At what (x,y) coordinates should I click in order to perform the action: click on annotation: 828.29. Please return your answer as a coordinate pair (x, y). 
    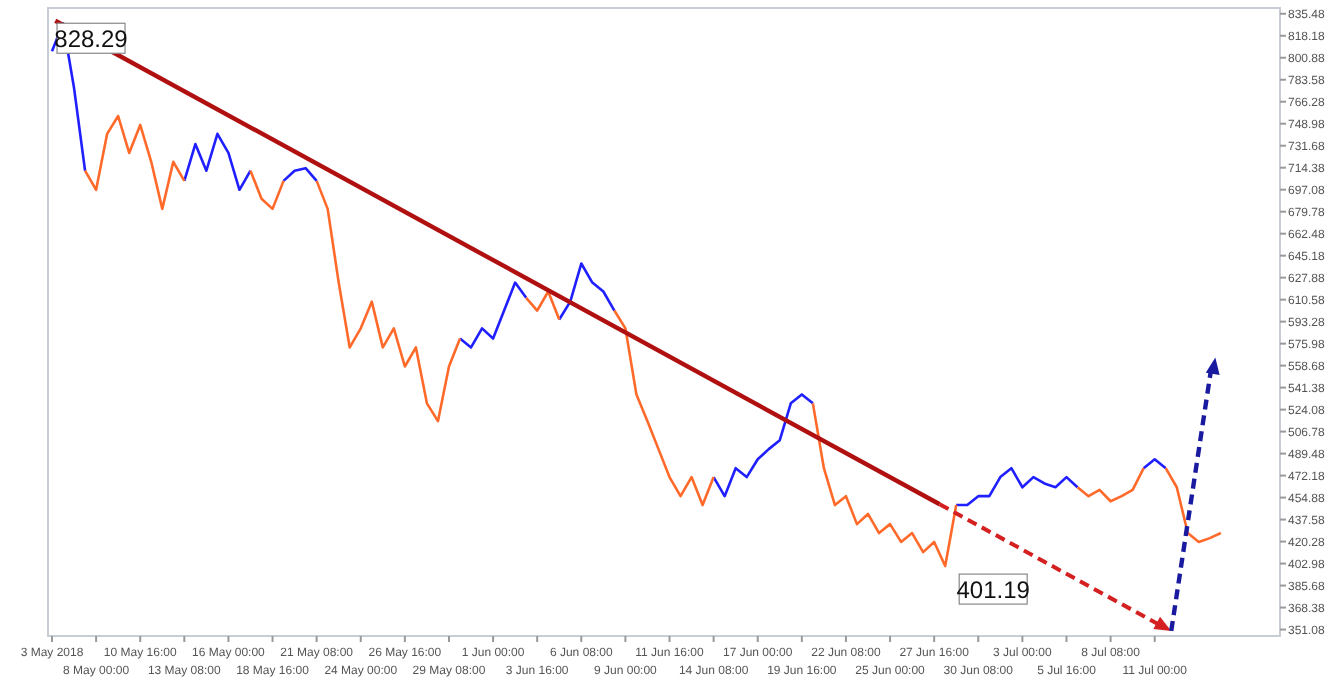
    Looking at the image, I should click on (91, 39).